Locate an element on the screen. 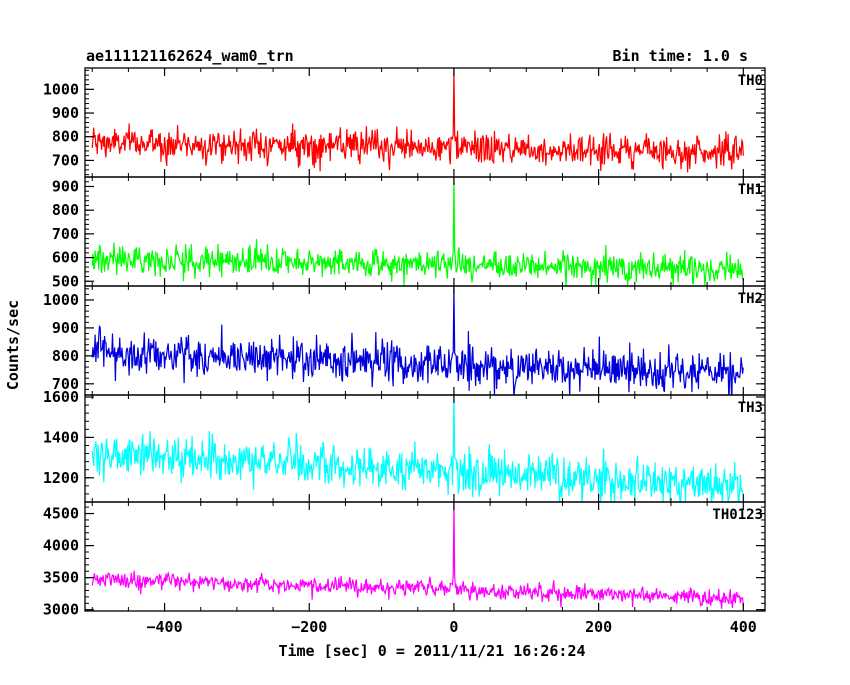  series-line-th2 is located at coordinates (417, 340).